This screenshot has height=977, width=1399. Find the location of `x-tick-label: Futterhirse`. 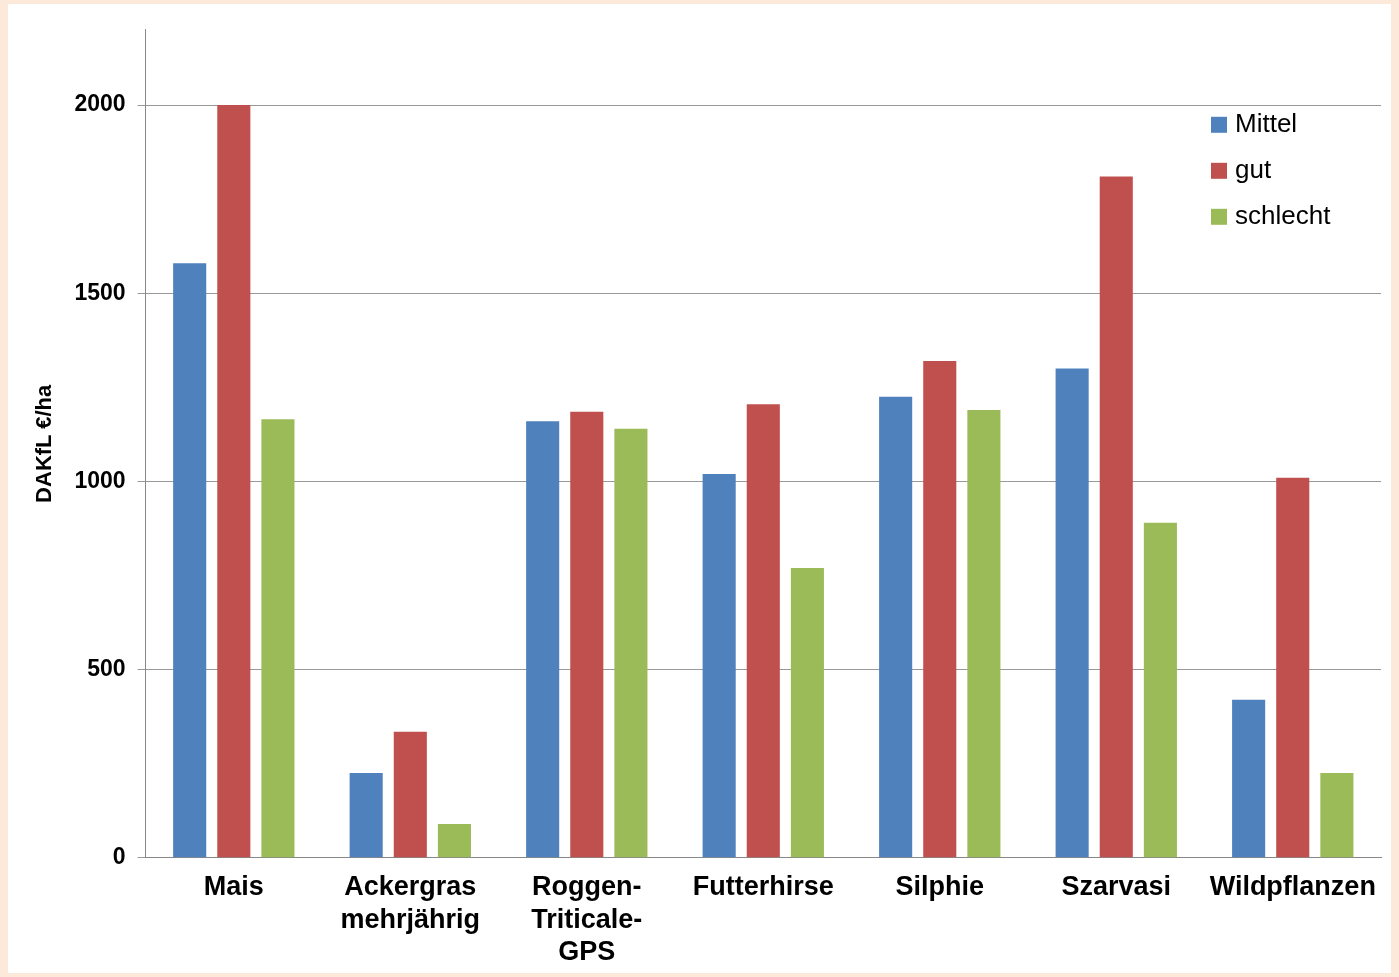

x-tick-label: Futterhirse is located at coordinates (763, 886).